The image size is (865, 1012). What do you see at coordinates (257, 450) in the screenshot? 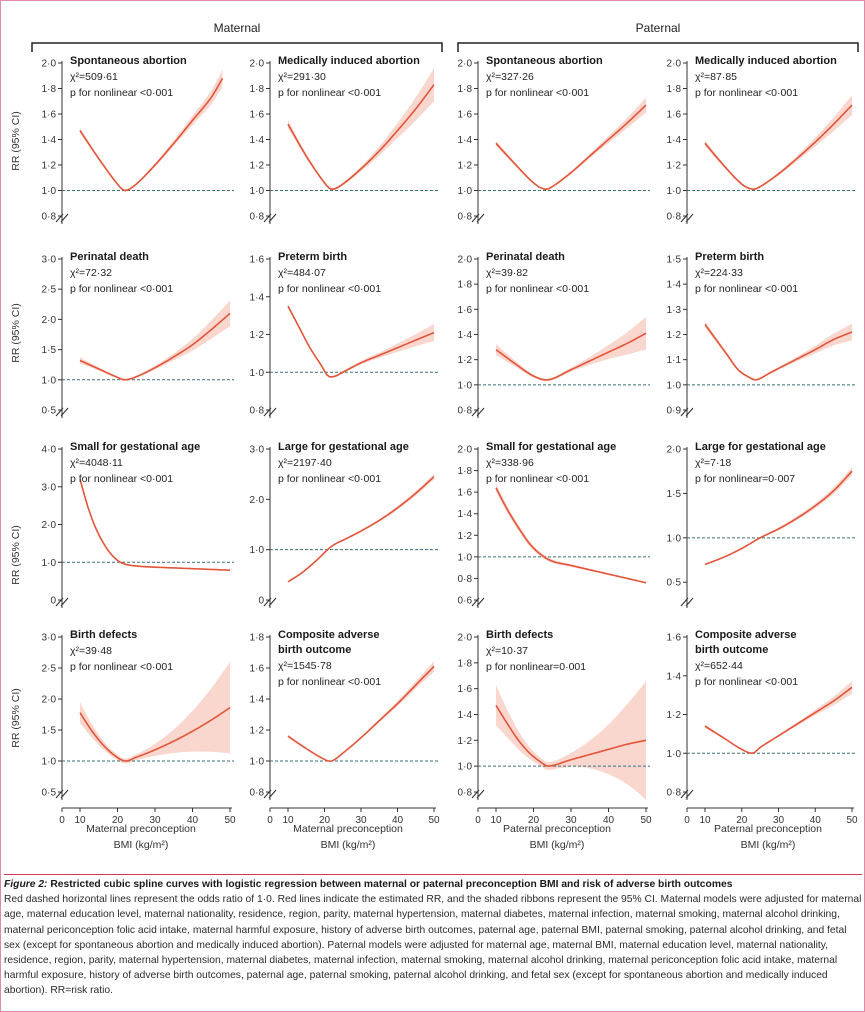
I see `y-tick-label: 3·0` at bounding box center [257, 450].